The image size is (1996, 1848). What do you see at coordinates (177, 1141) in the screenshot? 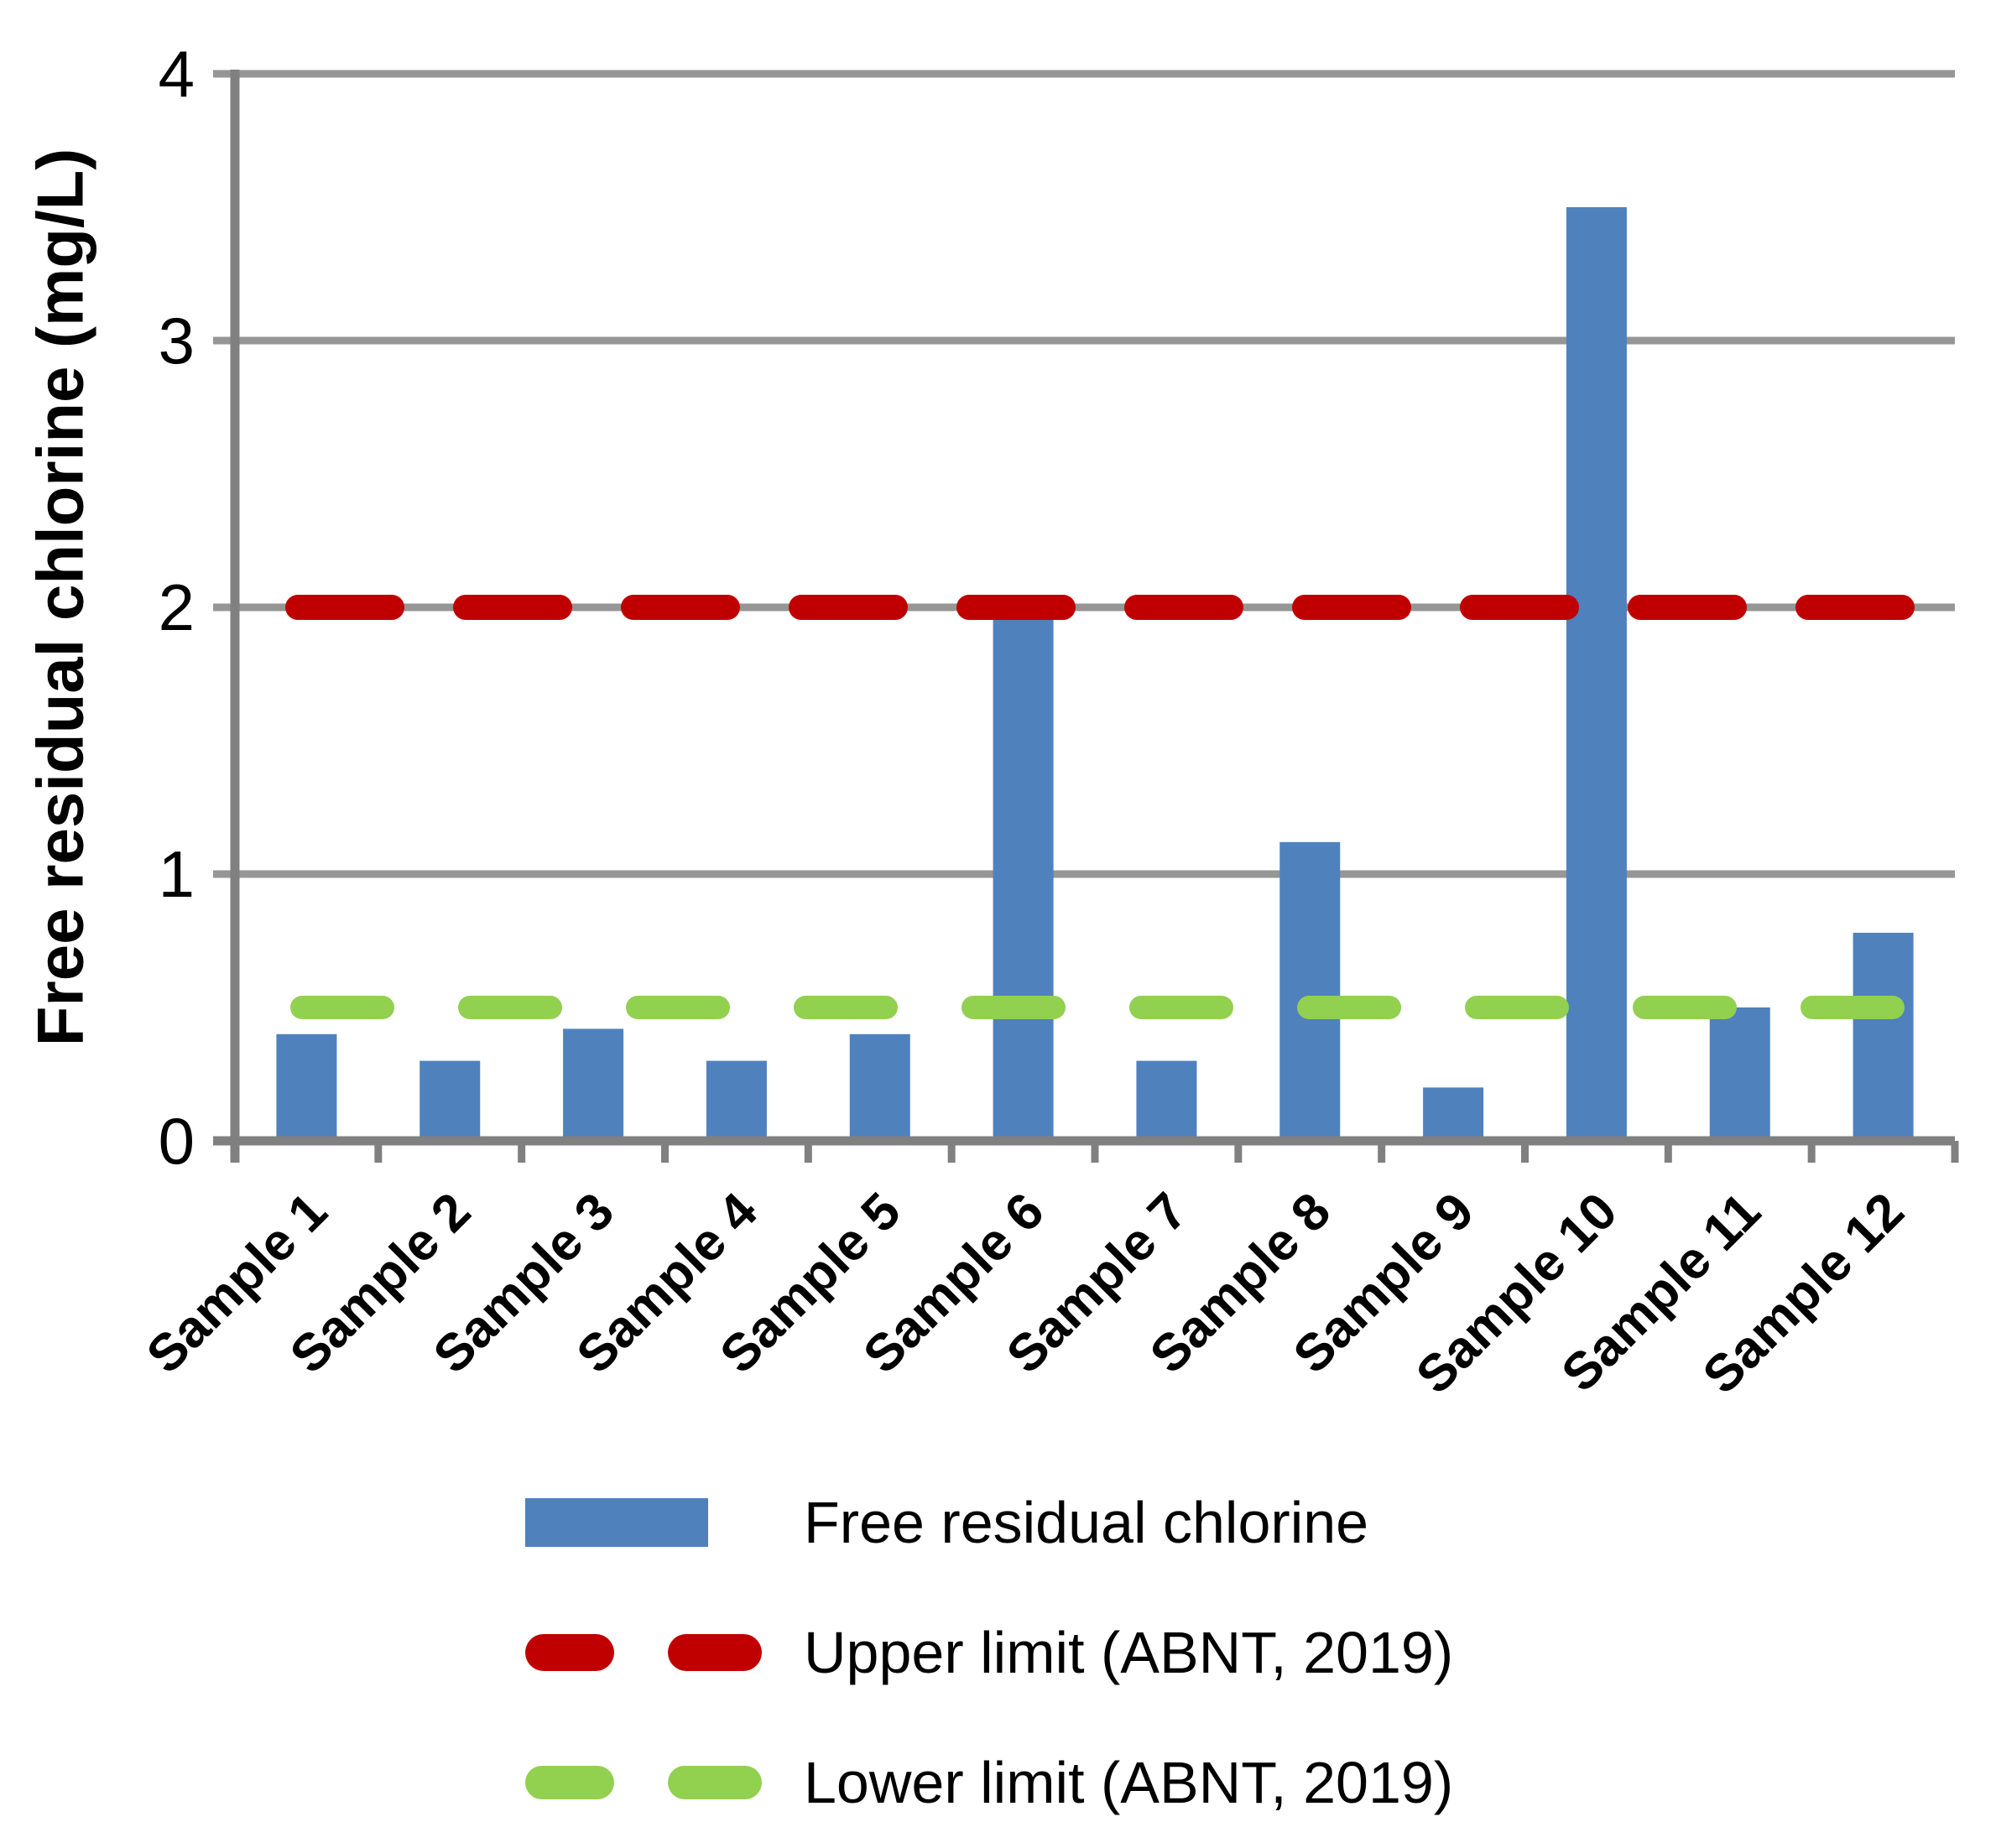
I see `y-tick-label-0: 0` at bounding box center [177, 1141].